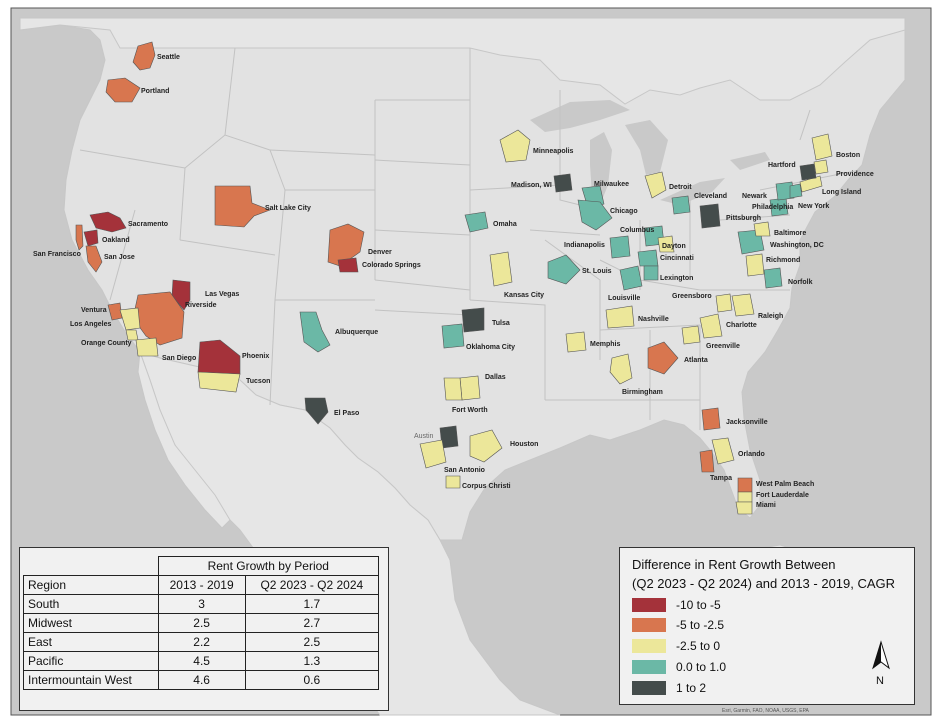  What do you see at coordinates (841, 192) in the screenshot?
I see `label-longisland: Long Island` at bounding box center [841, 192].